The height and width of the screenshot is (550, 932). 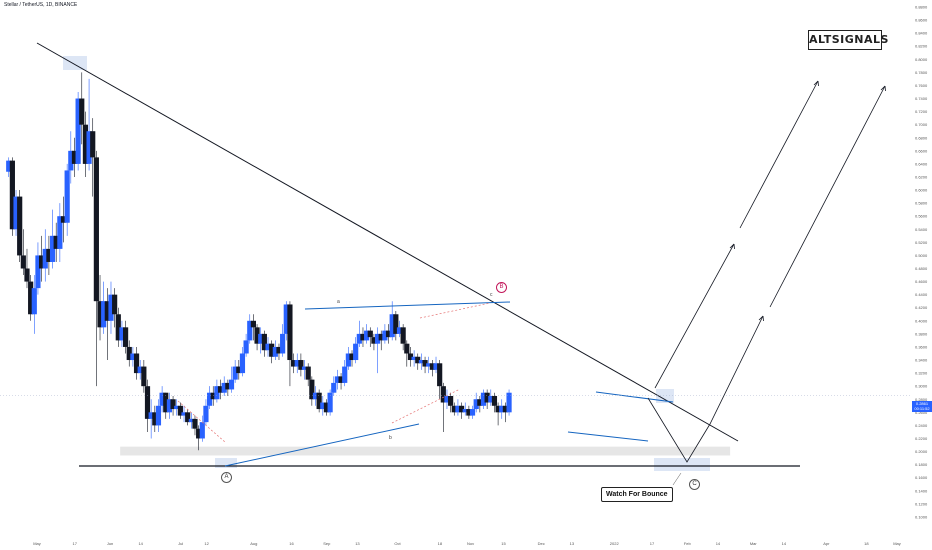 I want to click on x-tick-label-22: Apr, so click(x=826, y=543).